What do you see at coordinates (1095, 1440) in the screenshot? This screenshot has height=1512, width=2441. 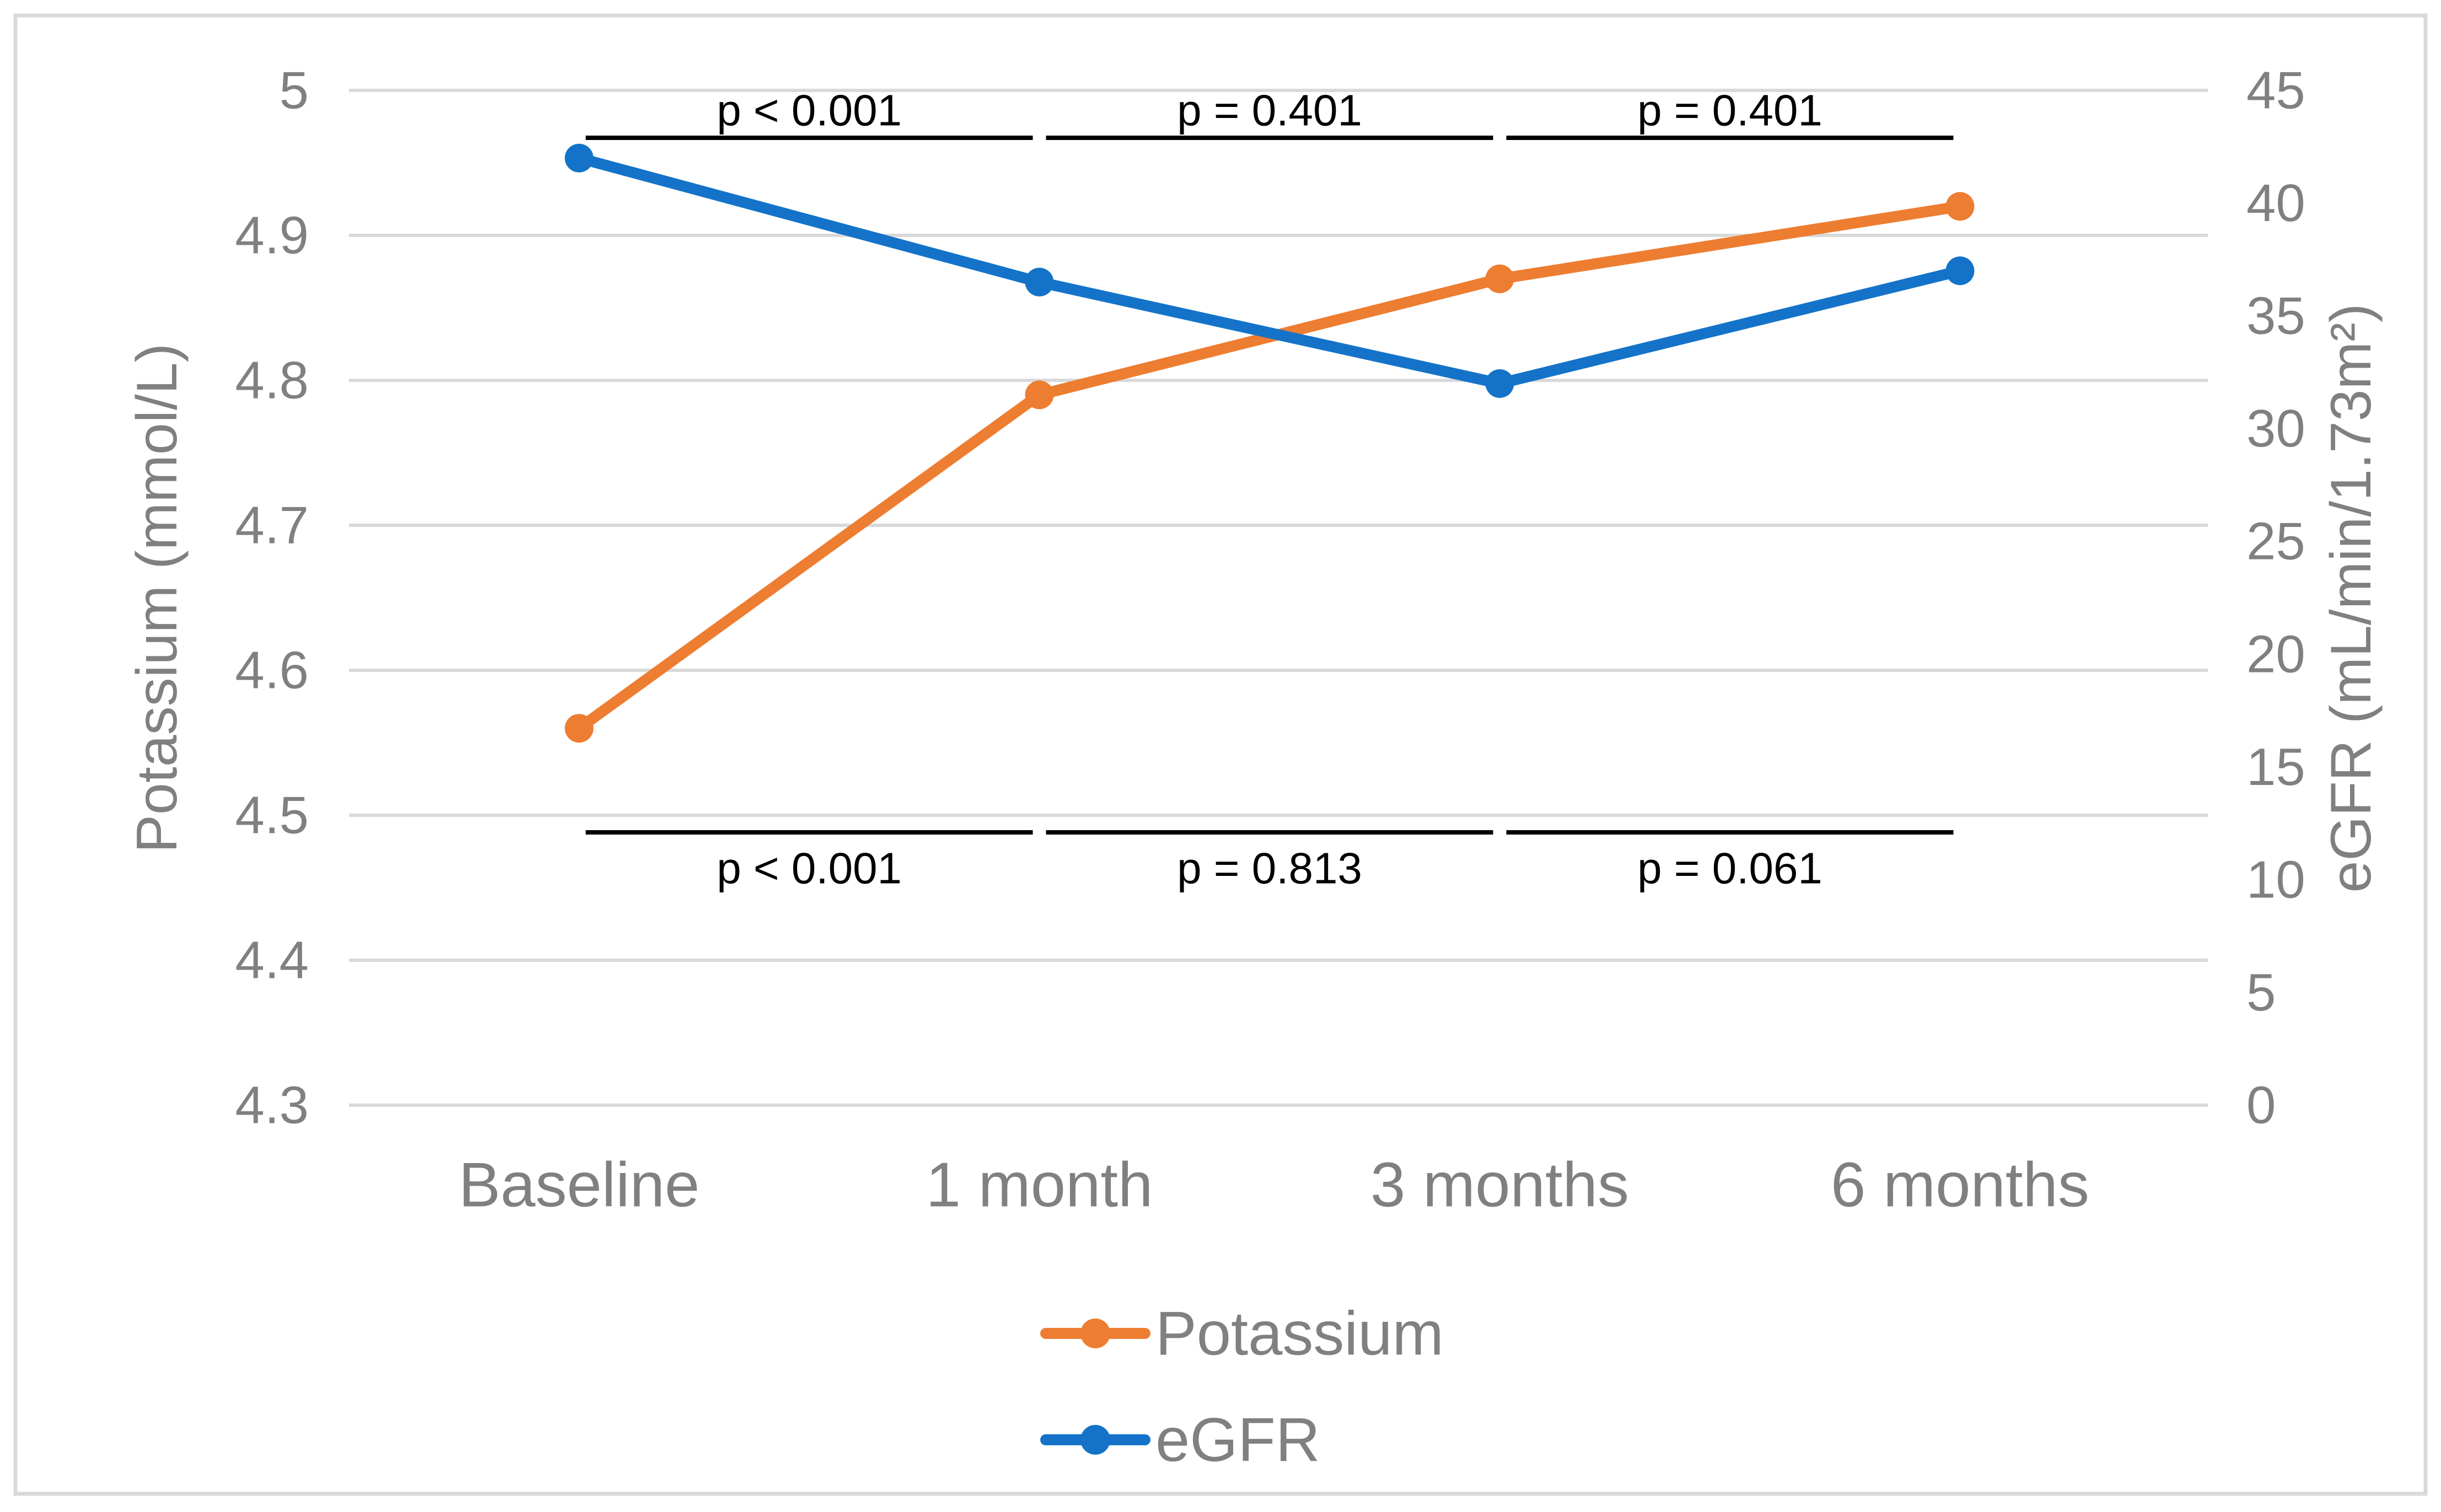 I see `legend-marker-egfr` at bounding box center [1095, 1440].